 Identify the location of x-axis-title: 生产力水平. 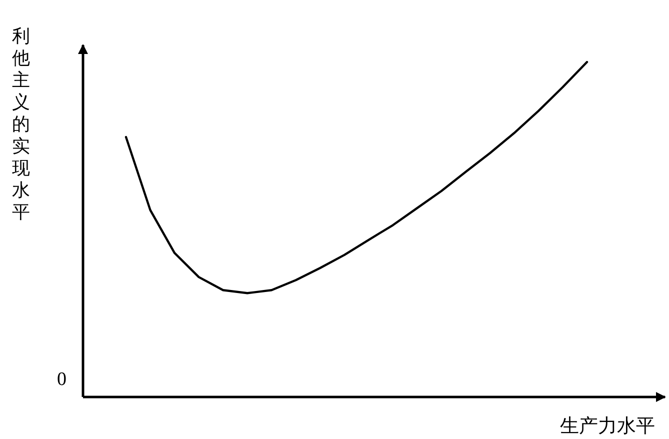
(607, 426).